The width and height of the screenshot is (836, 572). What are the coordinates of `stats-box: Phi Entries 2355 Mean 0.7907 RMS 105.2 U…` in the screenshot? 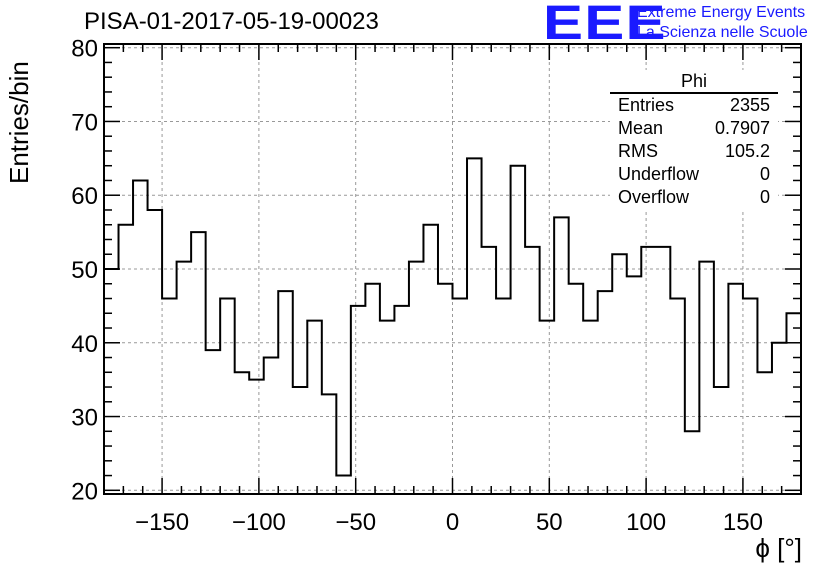 It's located at (694, 139).